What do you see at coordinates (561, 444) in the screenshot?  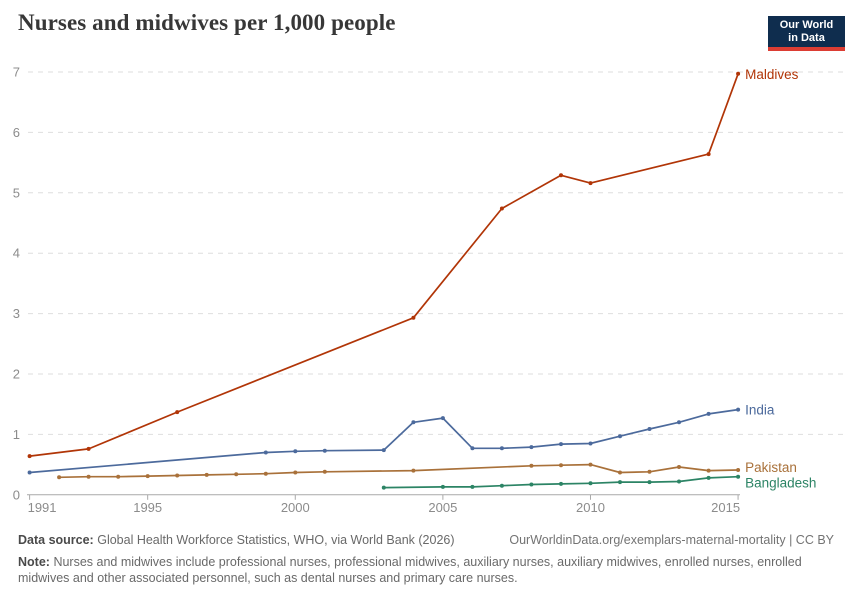 I see `data-point-india-2009` at bounding box center [561, 444].